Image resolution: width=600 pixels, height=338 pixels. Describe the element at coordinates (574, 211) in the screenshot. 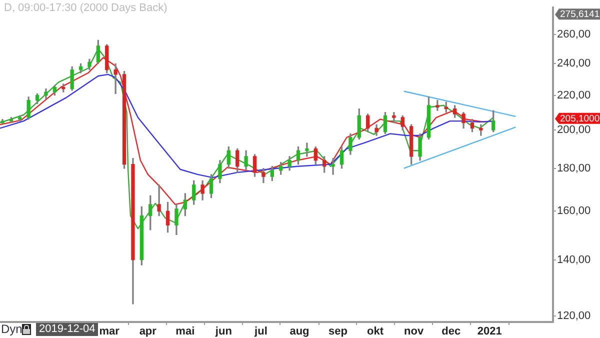

I see `y-tick-label: 160,00` at that location.